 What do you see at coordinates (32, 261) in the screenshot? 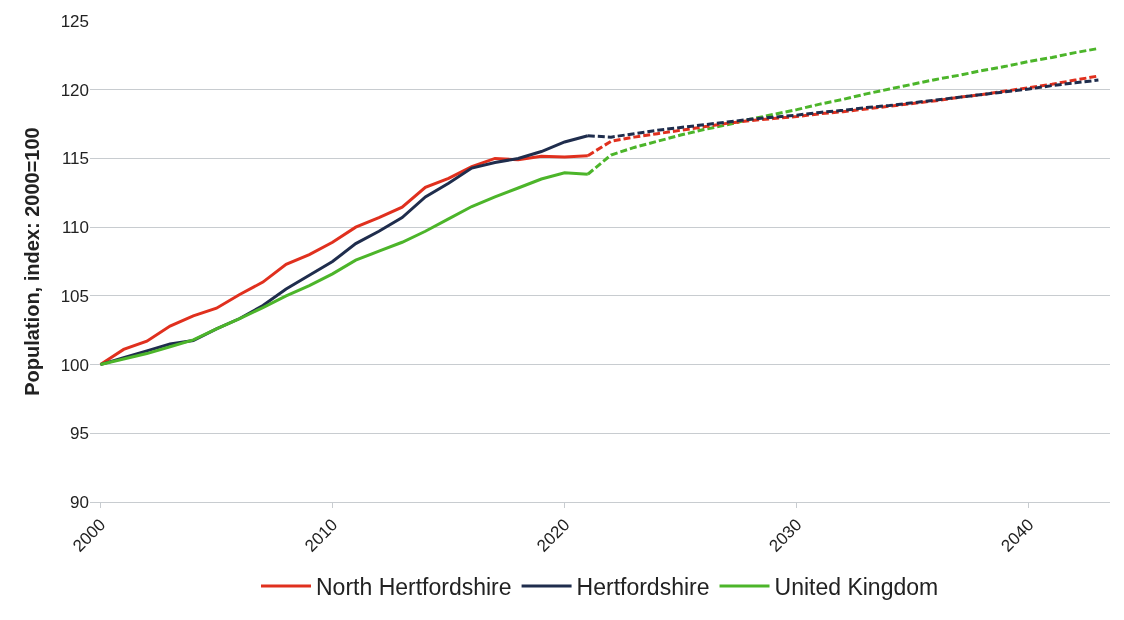
I see `y-axis-title: Population, index: 2000=100` at bounding box center [32, 261].